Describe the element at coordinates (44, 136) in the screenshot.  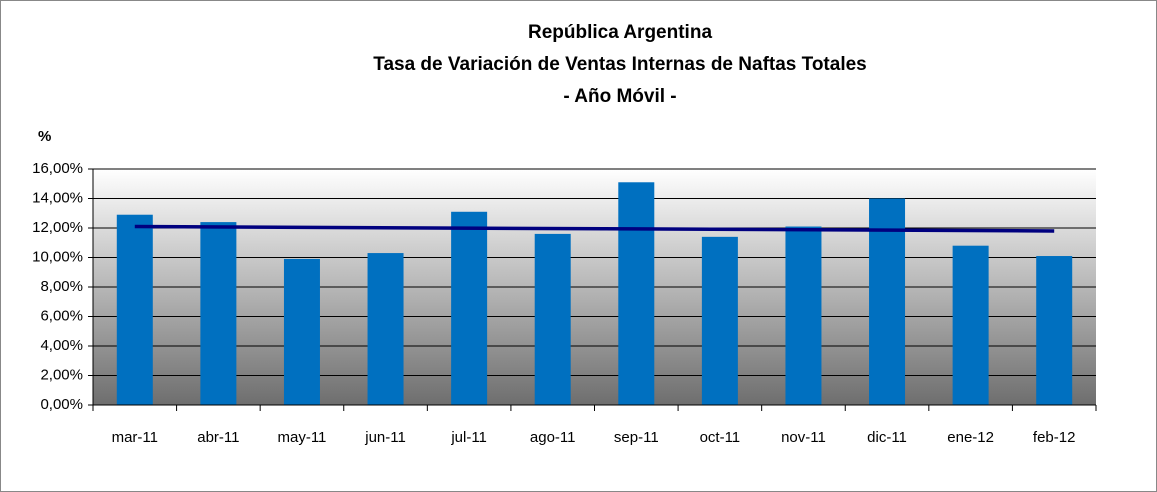
I see `y-axis-label: %` at that location.